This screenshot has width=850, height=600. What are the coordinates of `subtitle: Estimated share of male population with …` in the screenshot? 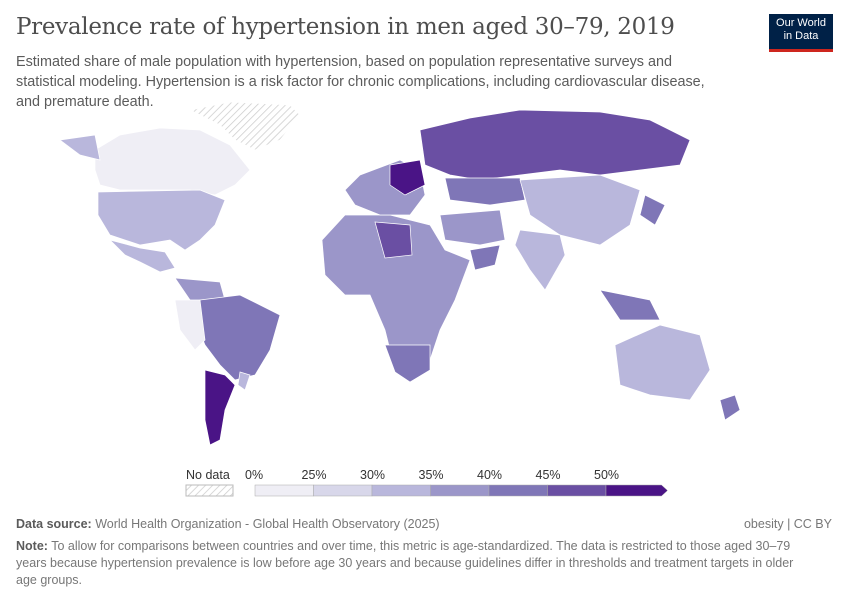 It's located at (360, 82).